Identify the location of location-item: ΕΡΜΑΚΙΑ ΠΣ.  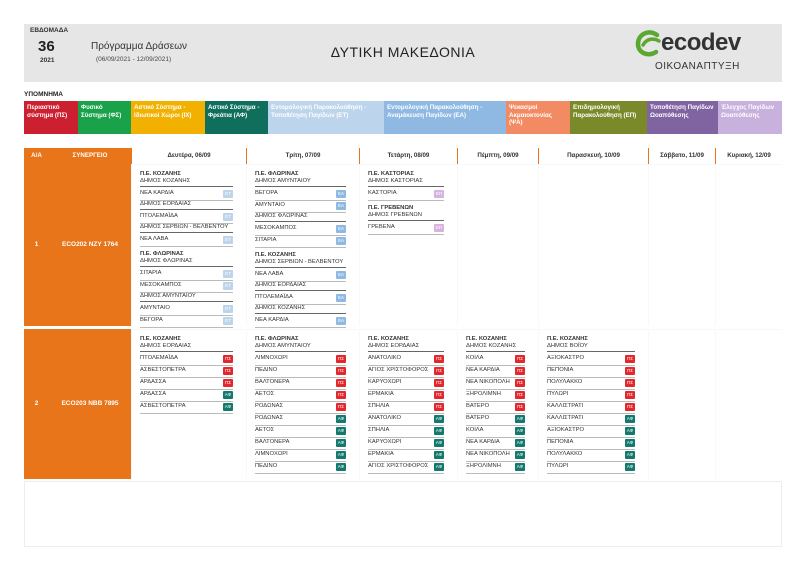
(406, 396).